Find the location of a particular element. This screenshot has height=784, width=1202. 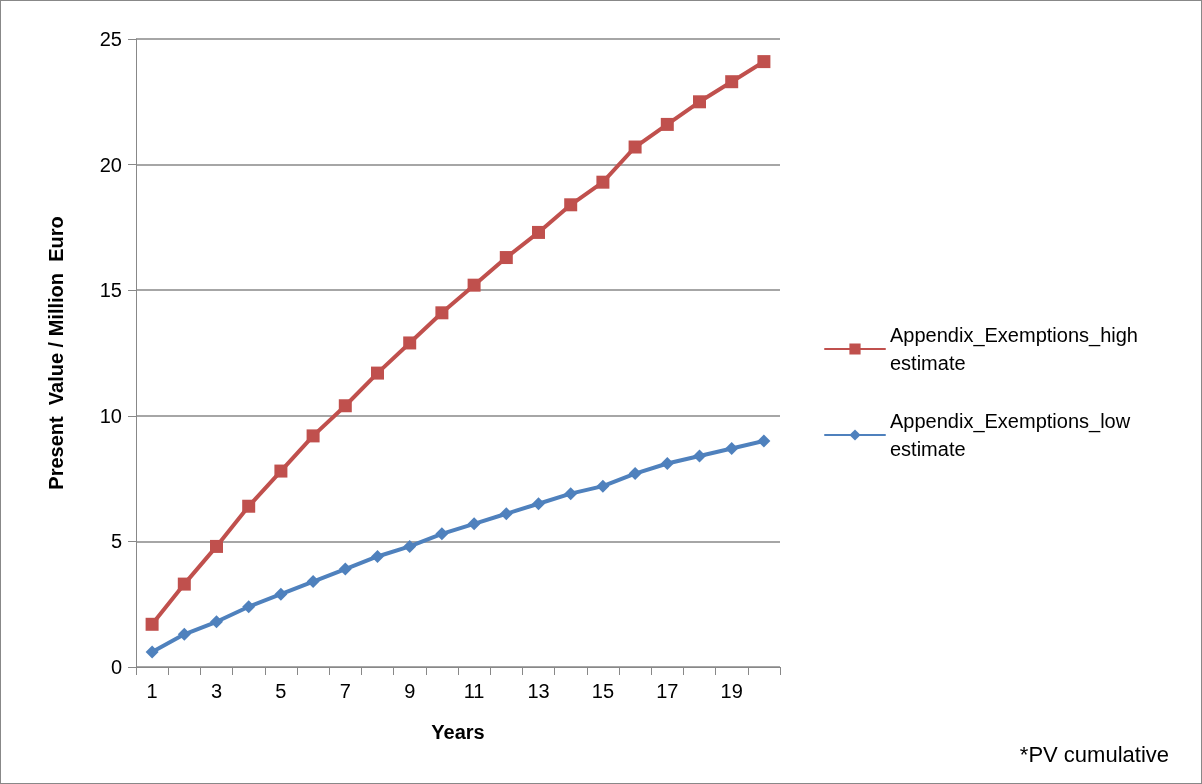

x-tick-label: 3 is located at coordinates (216, 691).